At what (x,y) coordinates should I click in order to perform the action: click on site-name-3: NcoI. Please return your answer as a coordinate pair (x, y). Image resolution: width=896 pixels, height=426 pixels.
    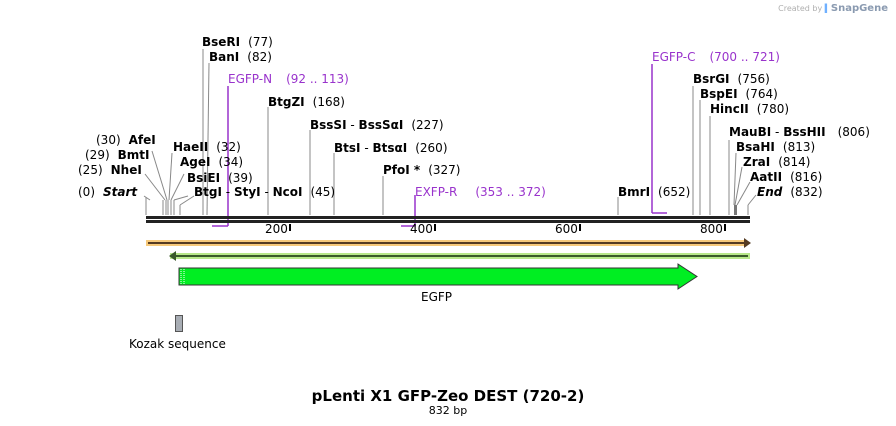
    Looking at the image, I should click on (287, 192).